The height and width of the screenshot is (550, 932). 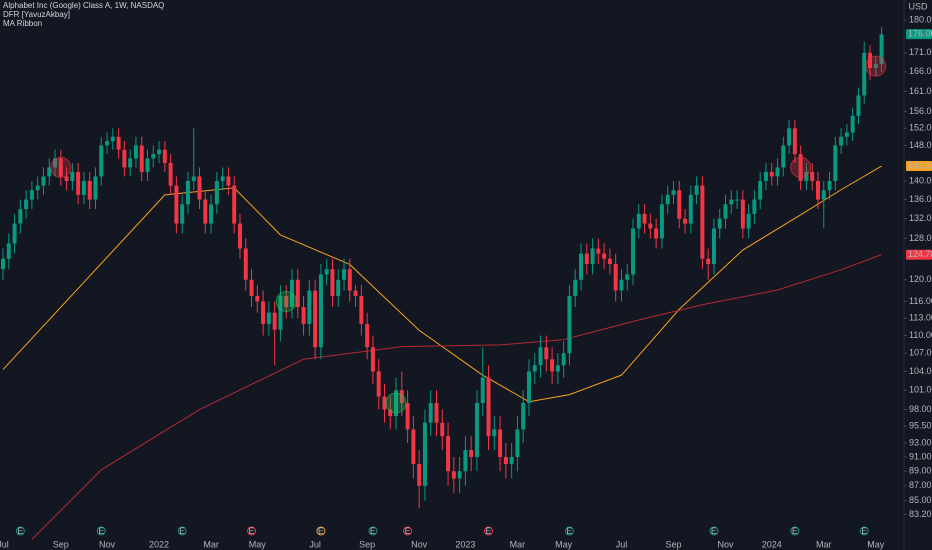 What do you see at coordinates (918, 6) in the screenshot?
I see `currency: USD` at bounding box center [918, 6].